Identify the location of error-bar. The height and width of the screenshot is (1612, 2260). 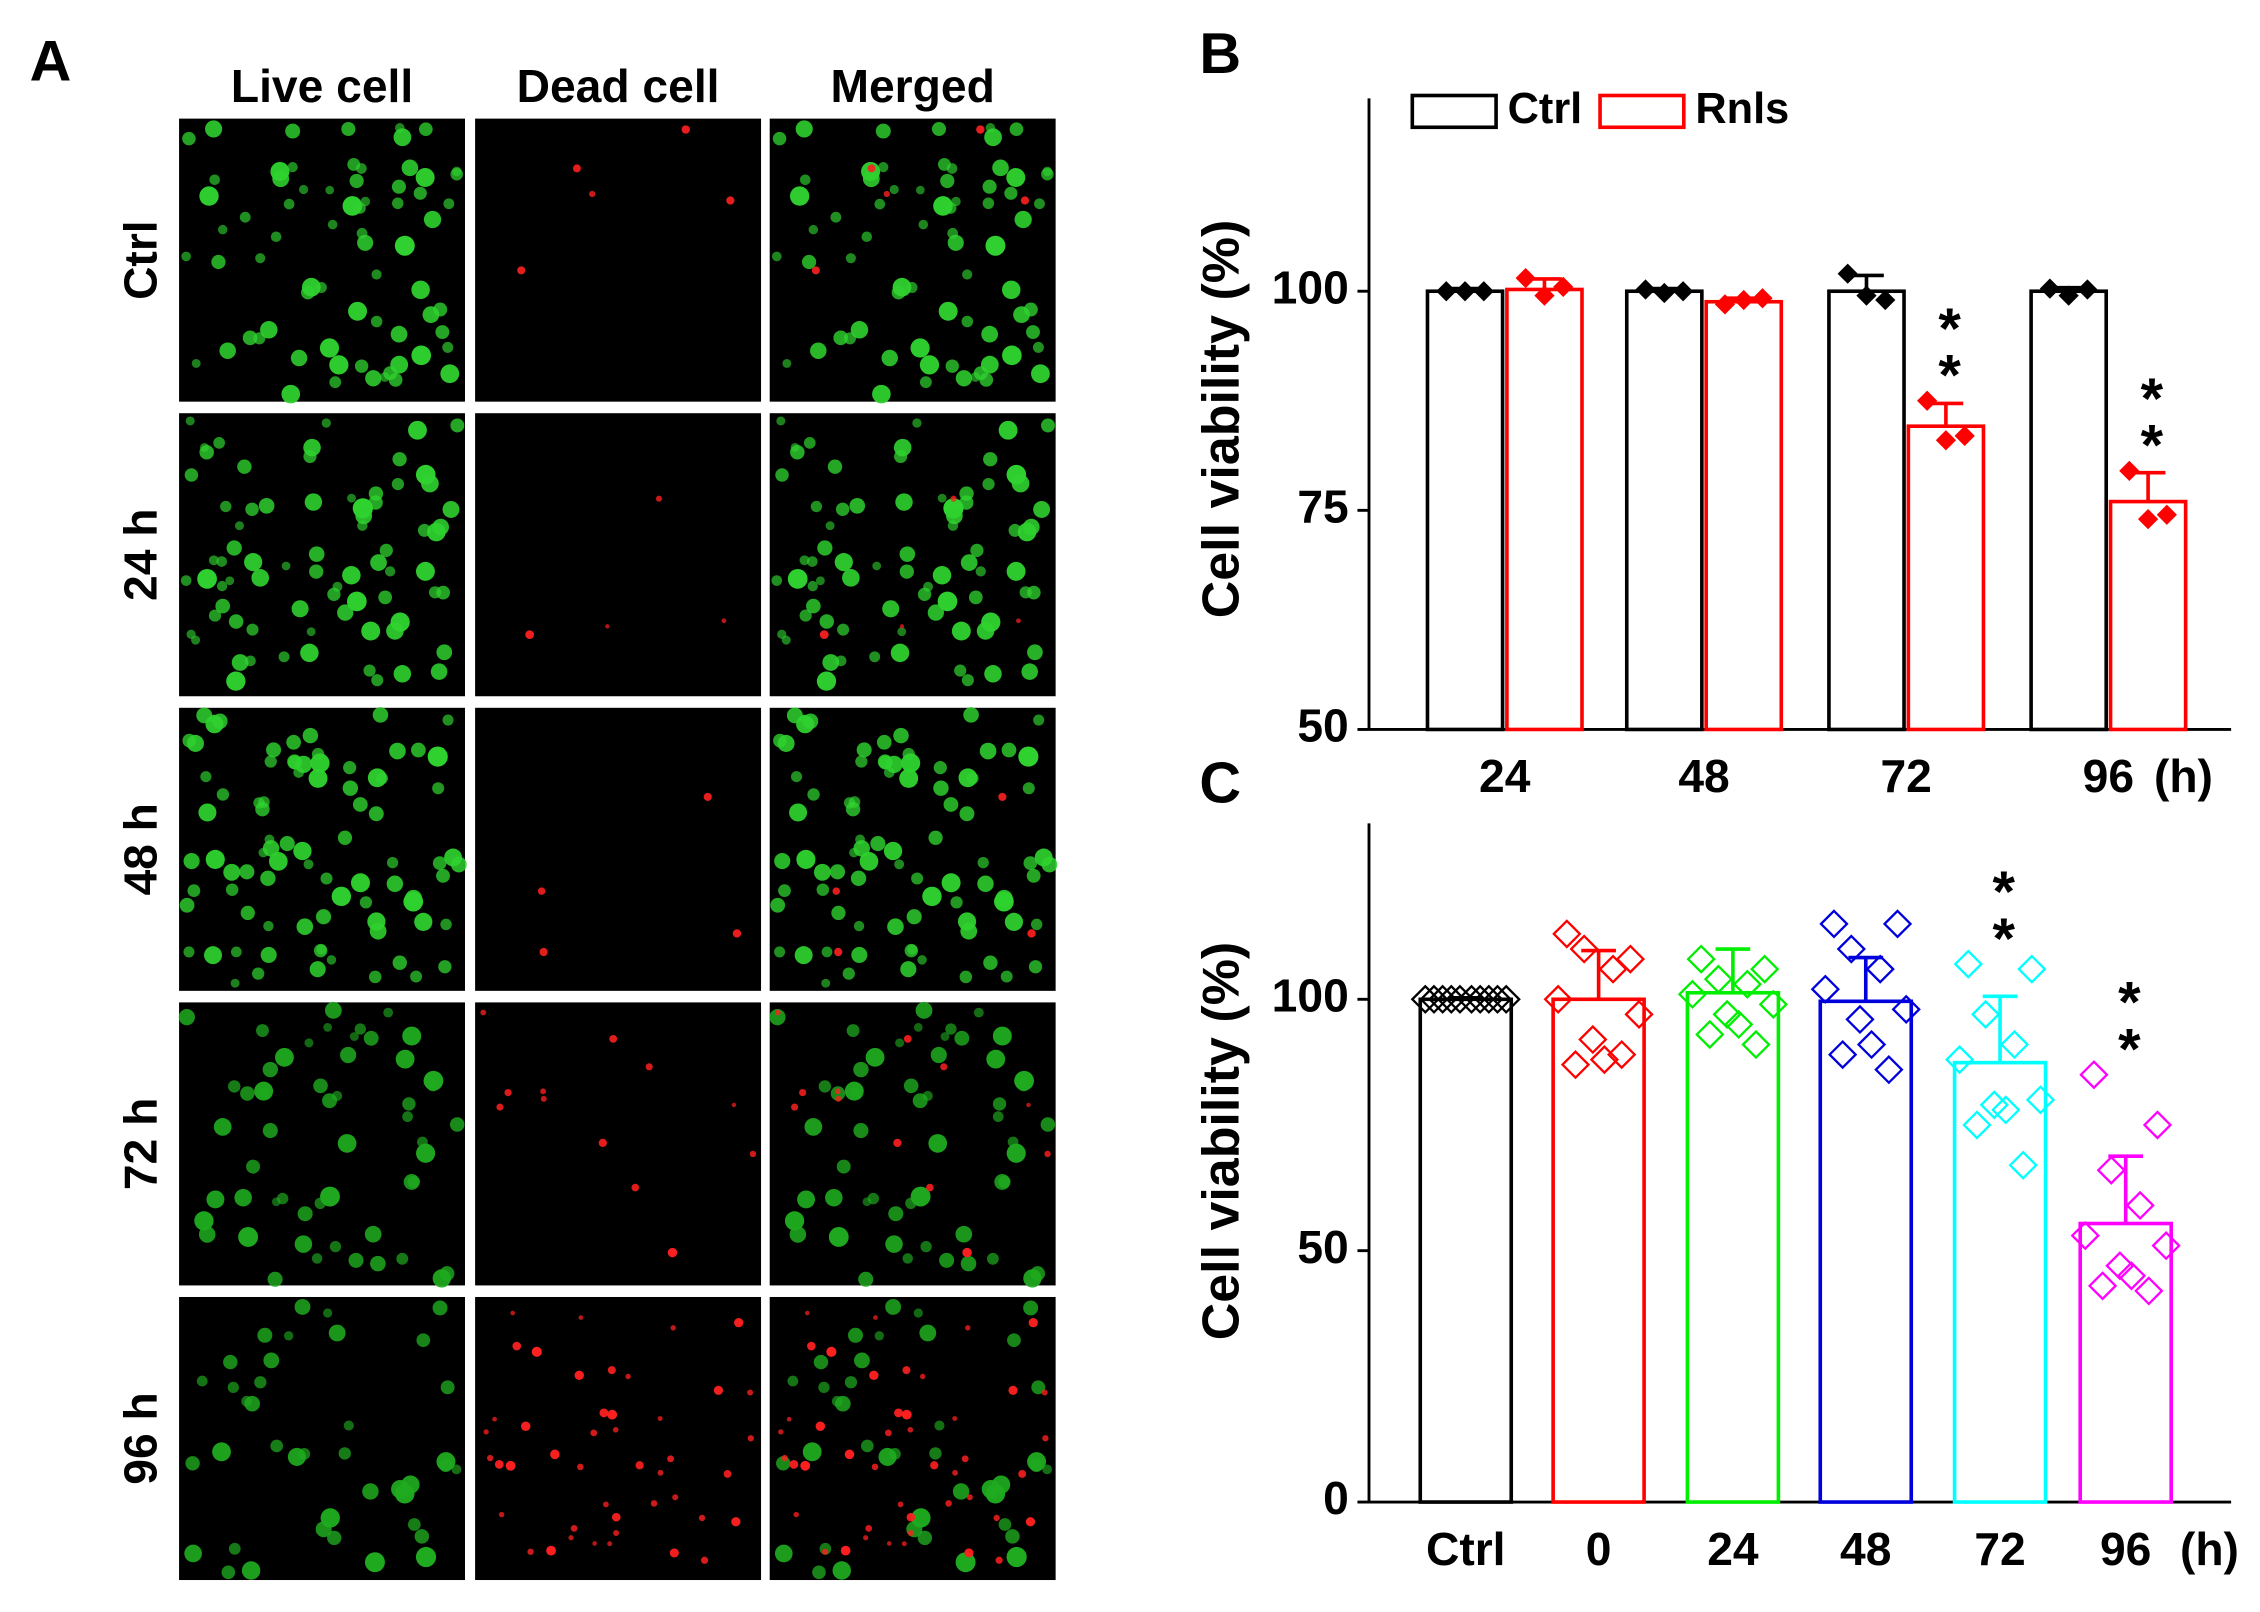
(2126, 1189).